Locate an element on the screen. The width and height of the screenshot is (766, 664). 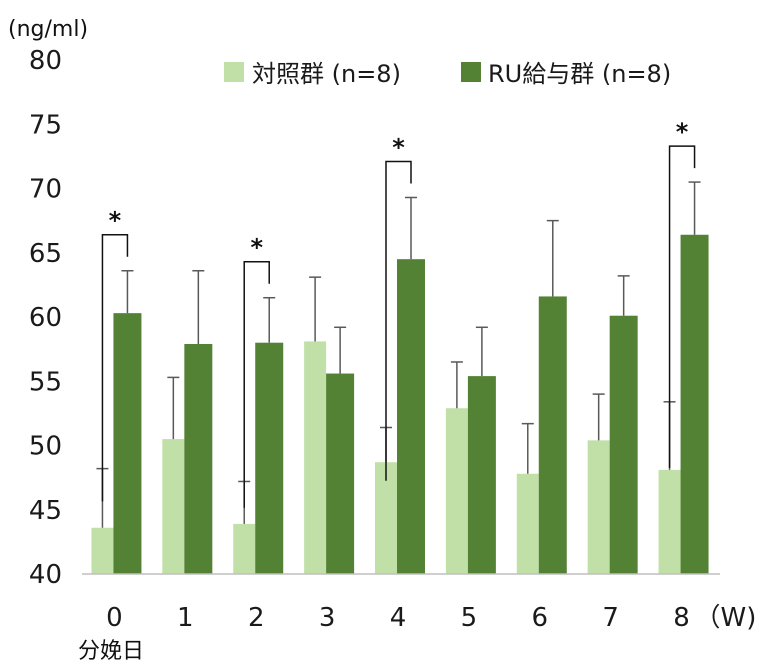
legend-label-ru: RU給与群 (n=8) is located at coordinates (579, 74).